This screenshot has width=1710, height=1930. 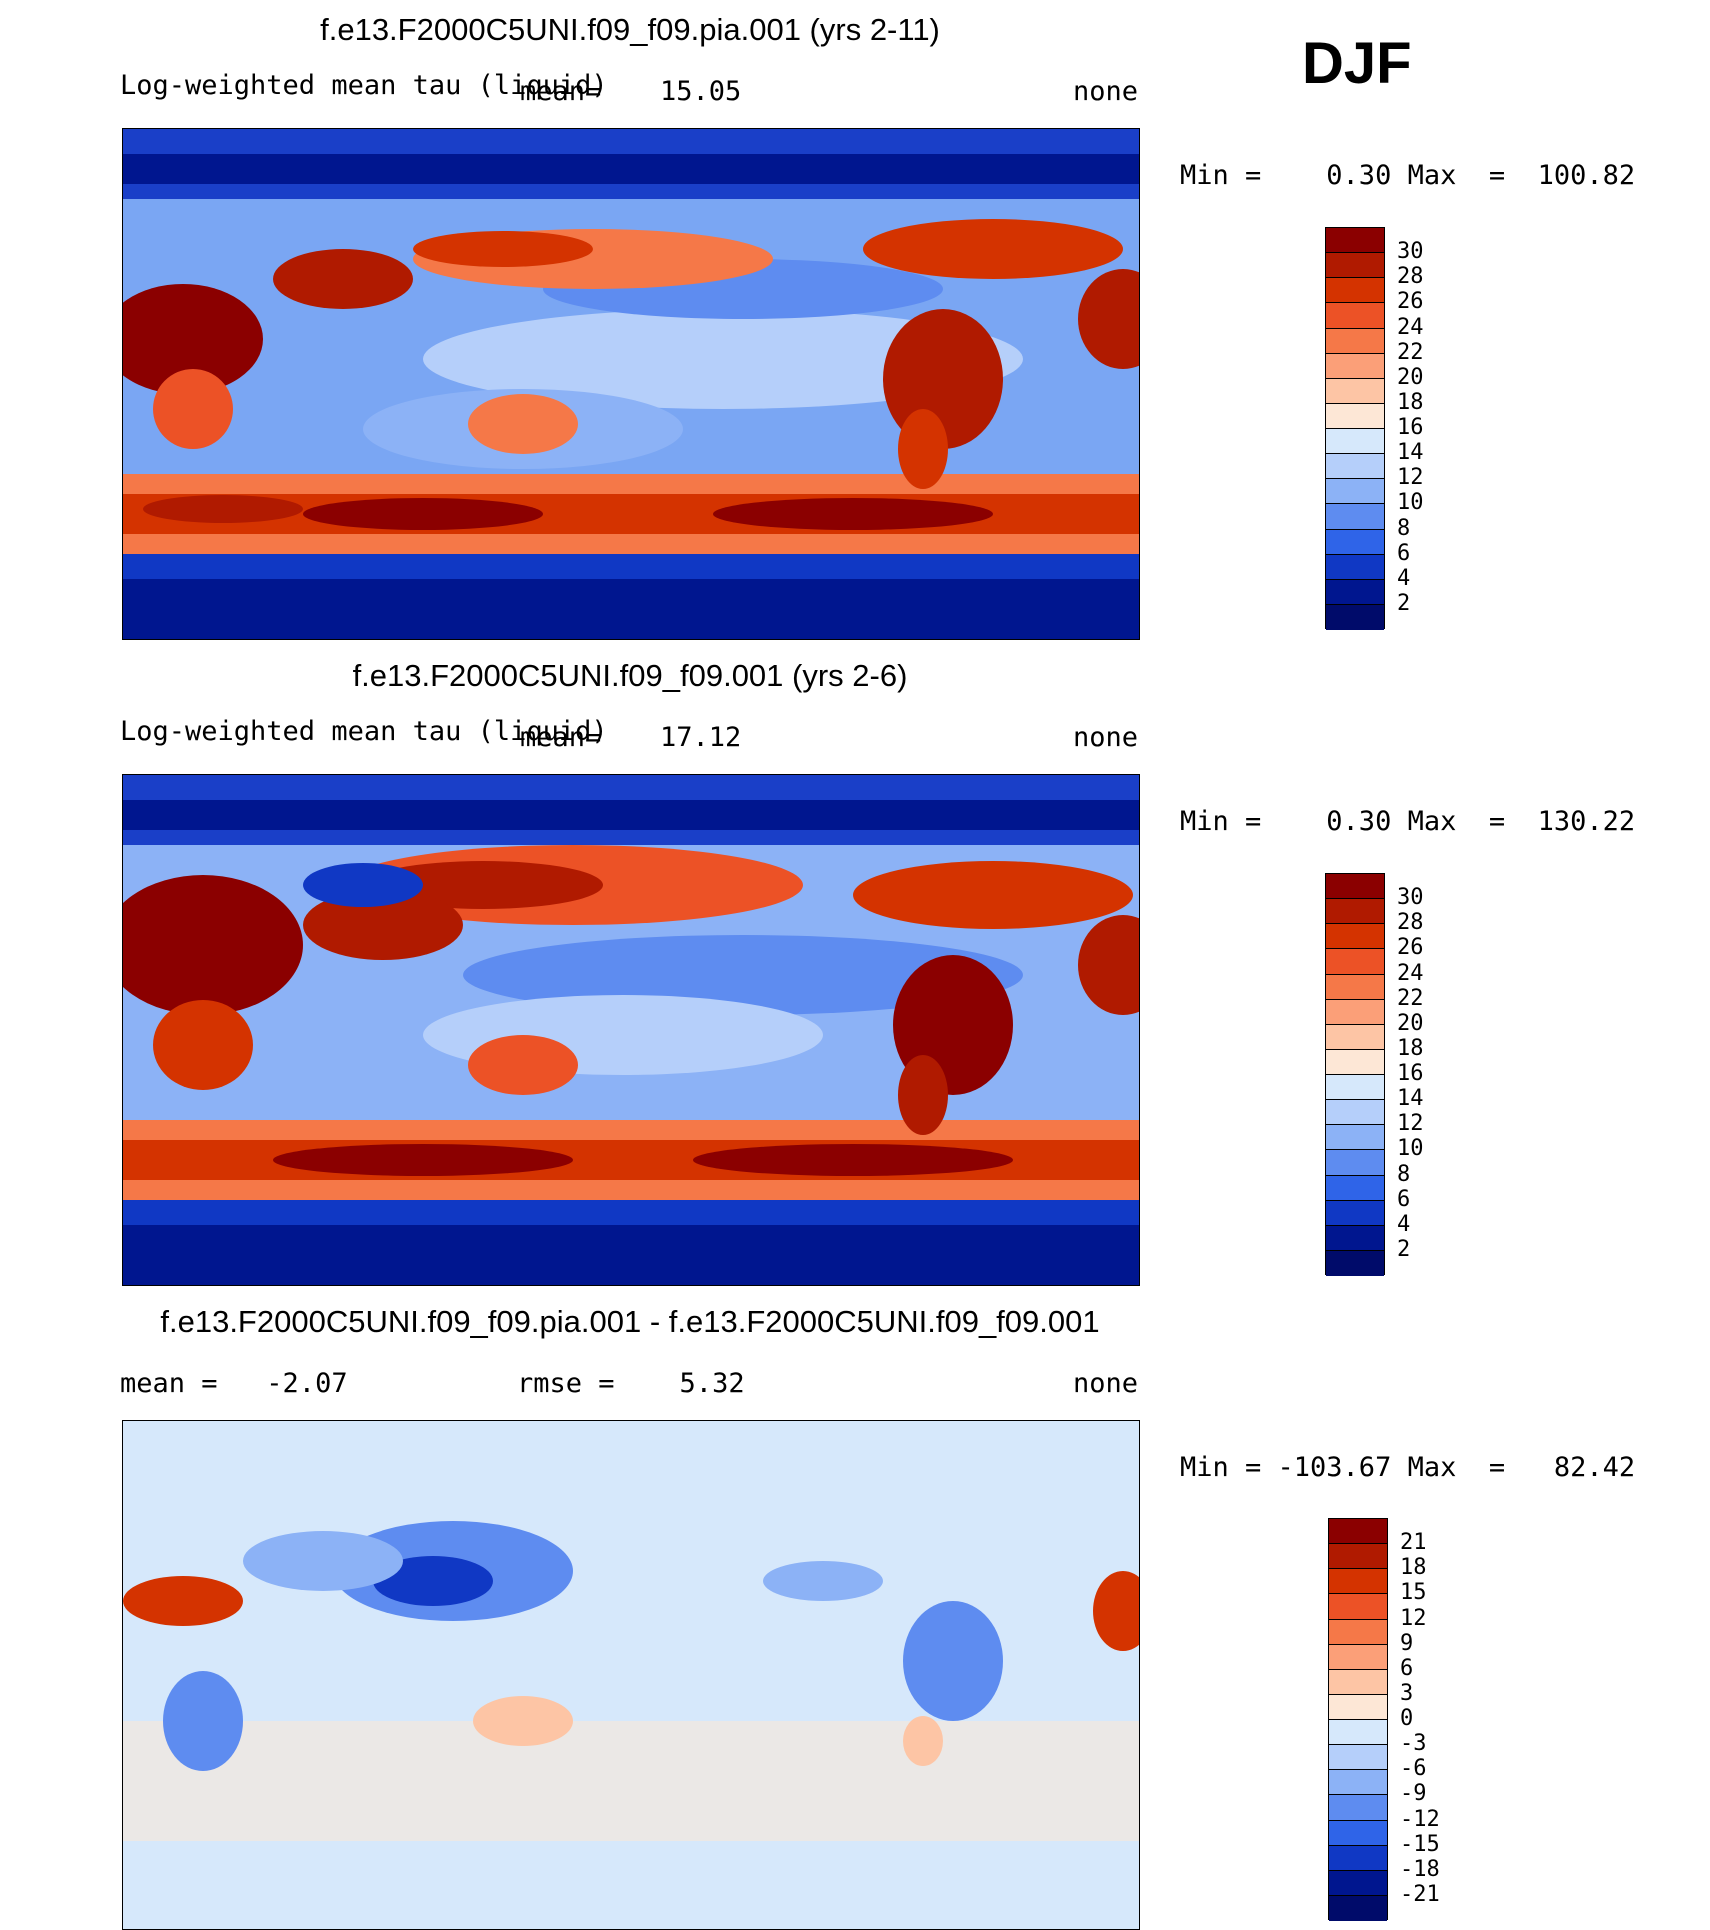 I want to click on colorbar-tick-label: -15, so click(x=1420, y=1844).